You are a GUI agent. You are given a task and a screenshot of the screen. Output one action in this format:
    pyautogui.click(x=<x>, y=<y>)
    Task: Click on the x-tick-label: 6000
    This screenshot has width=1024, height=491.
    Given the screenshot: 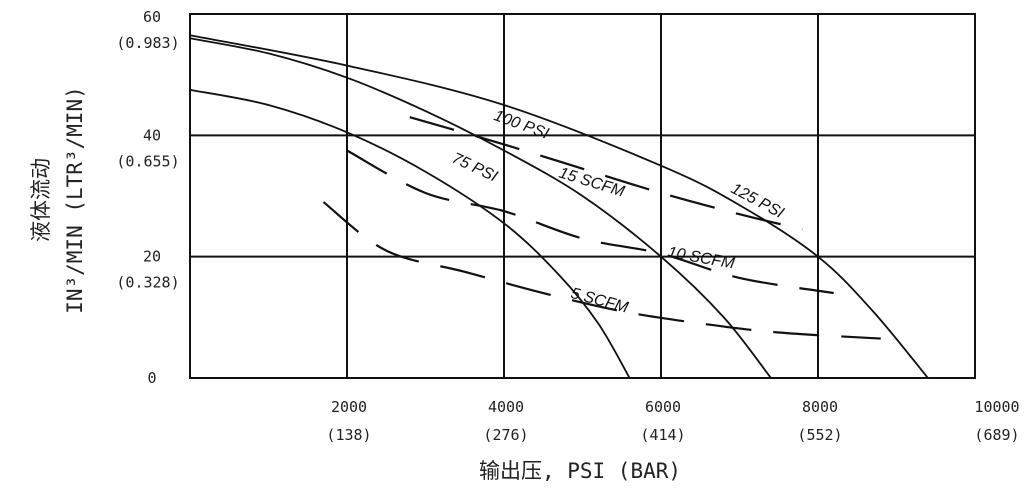 What is the action you would take?
    pyautogui.click(x=663, y=407)
    